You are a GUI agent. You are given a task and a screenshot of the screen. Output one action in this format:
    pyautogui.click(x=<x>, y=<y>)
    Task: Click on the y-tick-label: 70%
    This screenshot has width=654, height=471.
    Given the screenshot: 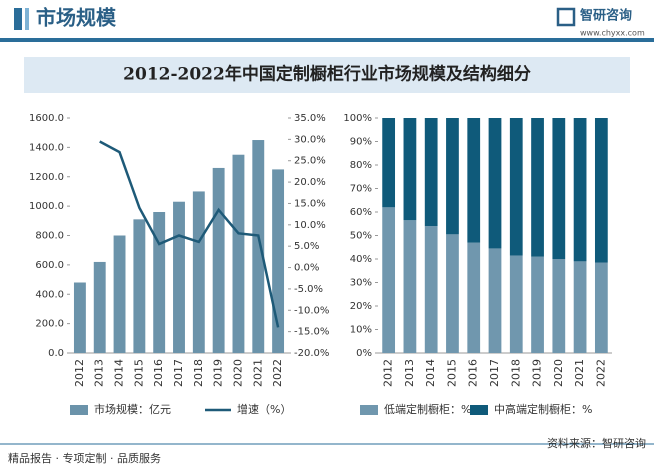 What is the action you would take?
    pyautogui.click(x=361, y=189)
    